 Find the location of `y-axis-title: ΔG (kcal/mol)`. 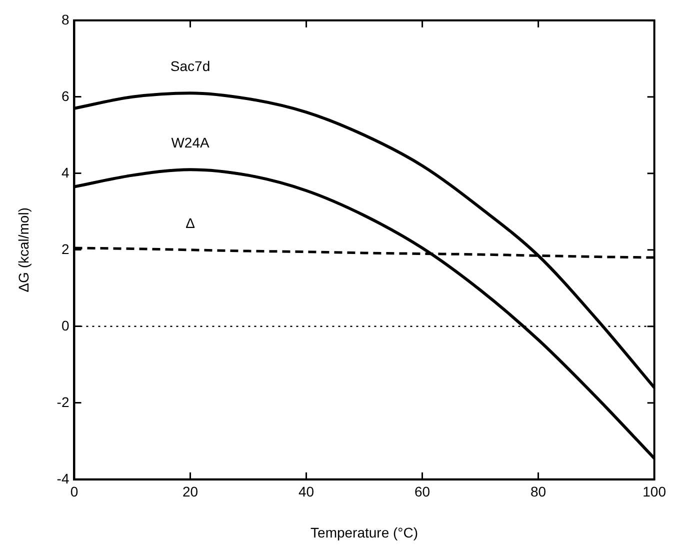

y-axis-title: ΔG (kcal/mol) is located at coordinates (23, 249).